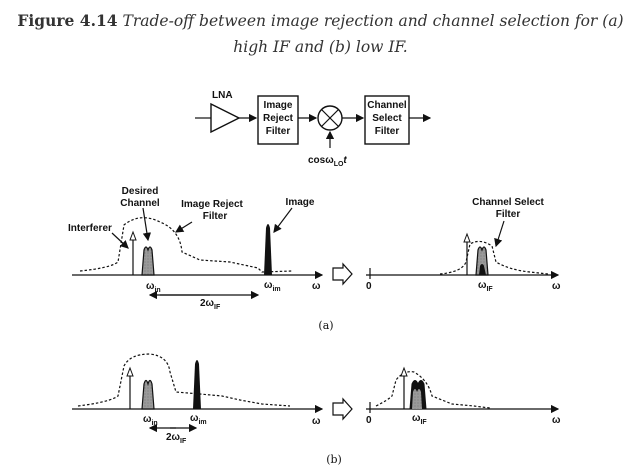  Describe the element at coordinates (316, 421) in the screenshot. I see `omega-axis-b: ω` at that location.